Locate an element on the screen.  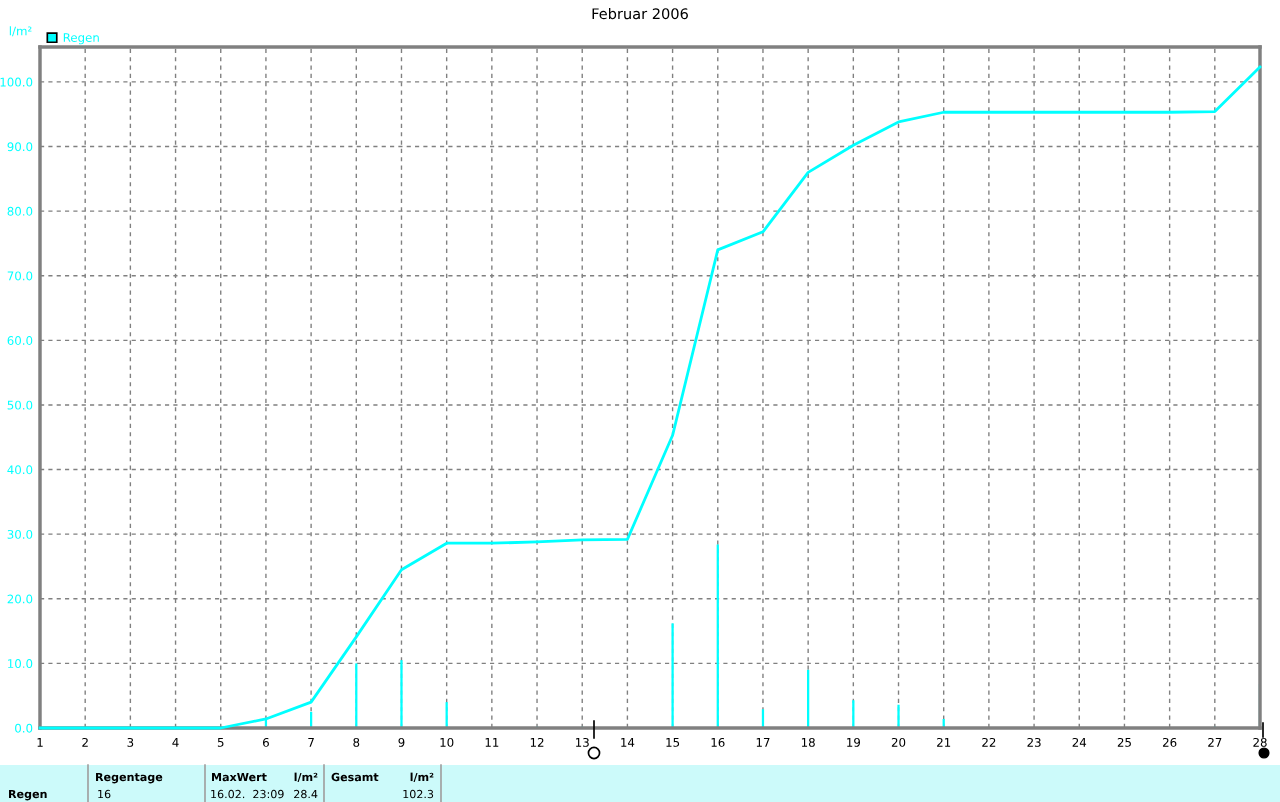
y-tick-label: 80.0 is located at coordinates (20, 211).